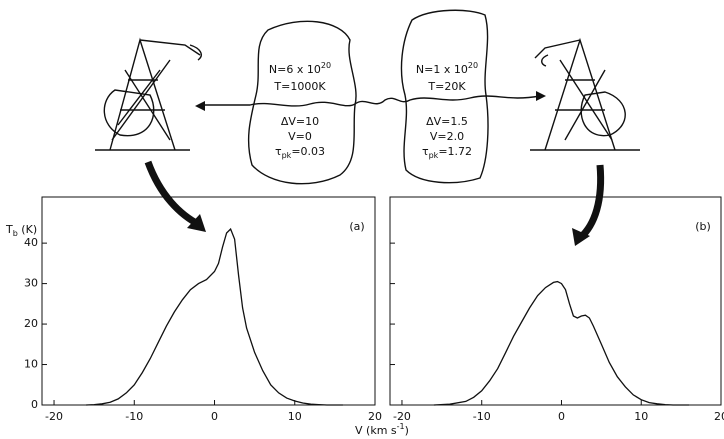 The width and height of the screenshot is (724, 439). What do you see at coordinates (376, 430) in the screenshot?
I see `label-text: V (km s` at bounding box center [376, 430].